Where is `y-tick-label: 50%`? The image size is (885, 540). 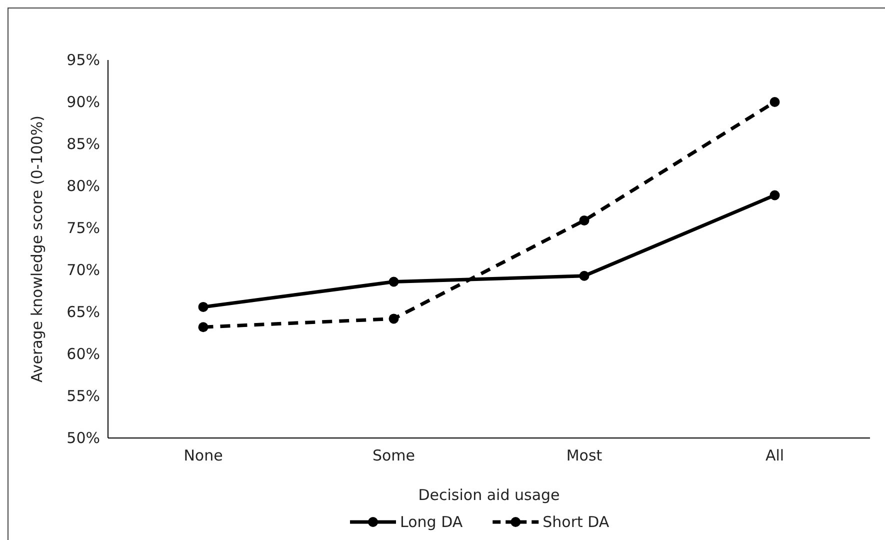 y-tick-label: 50% is located at coordinates (83, 437).